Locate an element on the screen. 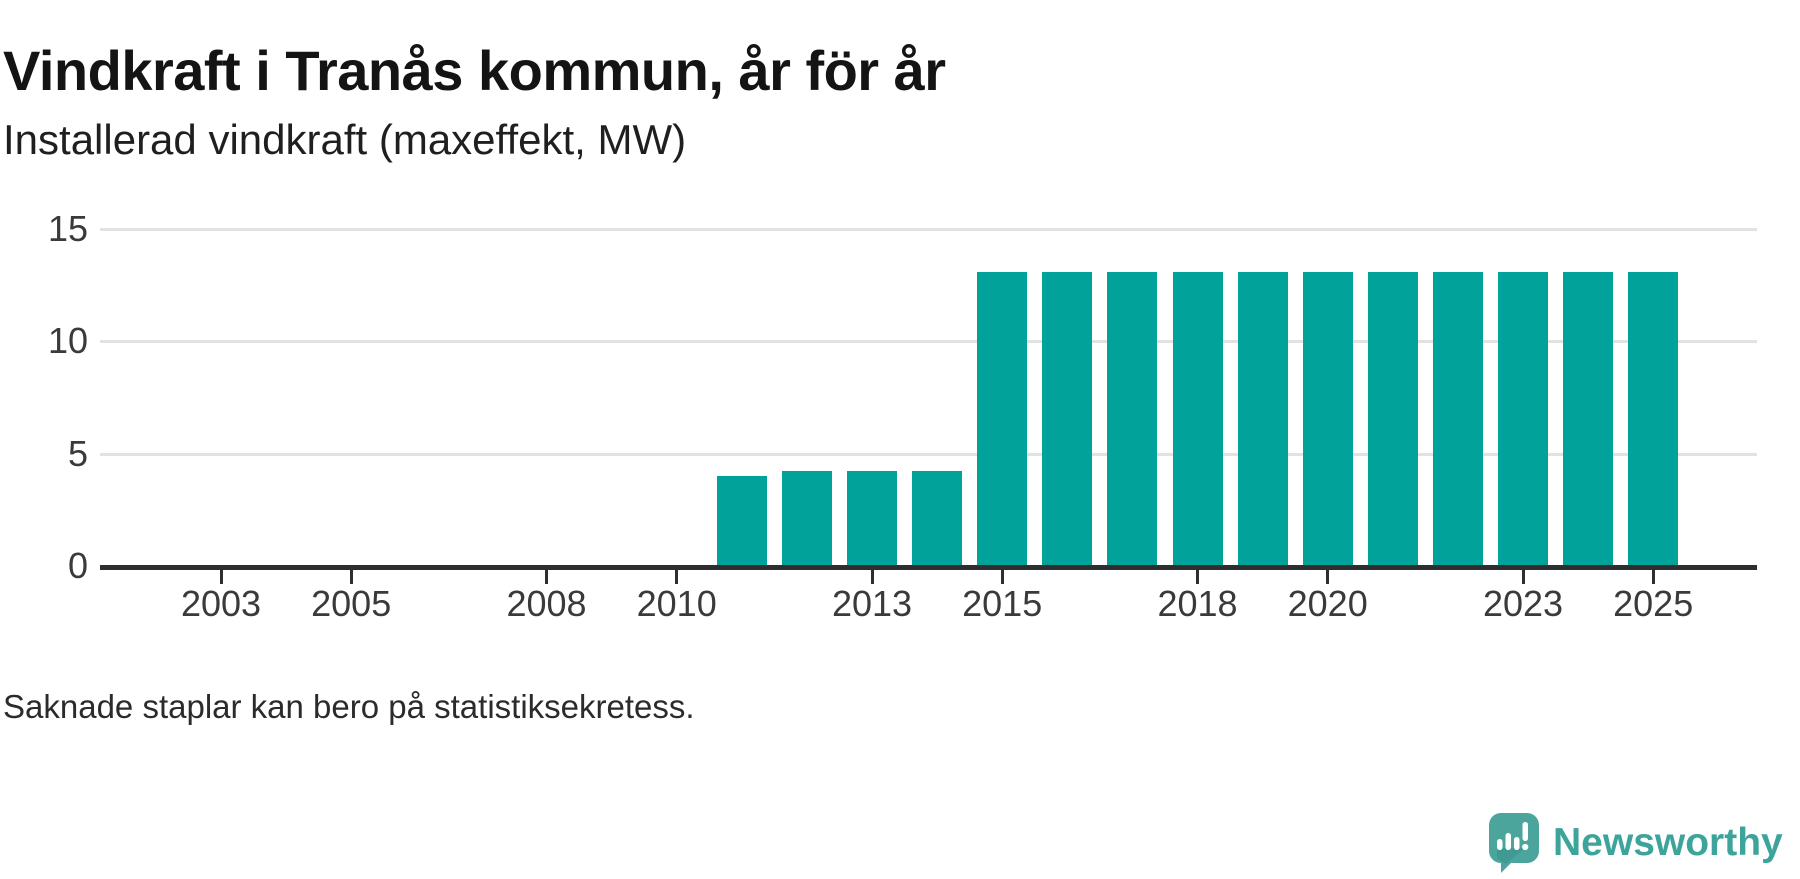  x-axis-label-2025: 2025 is located at coordinates (1653, 603).